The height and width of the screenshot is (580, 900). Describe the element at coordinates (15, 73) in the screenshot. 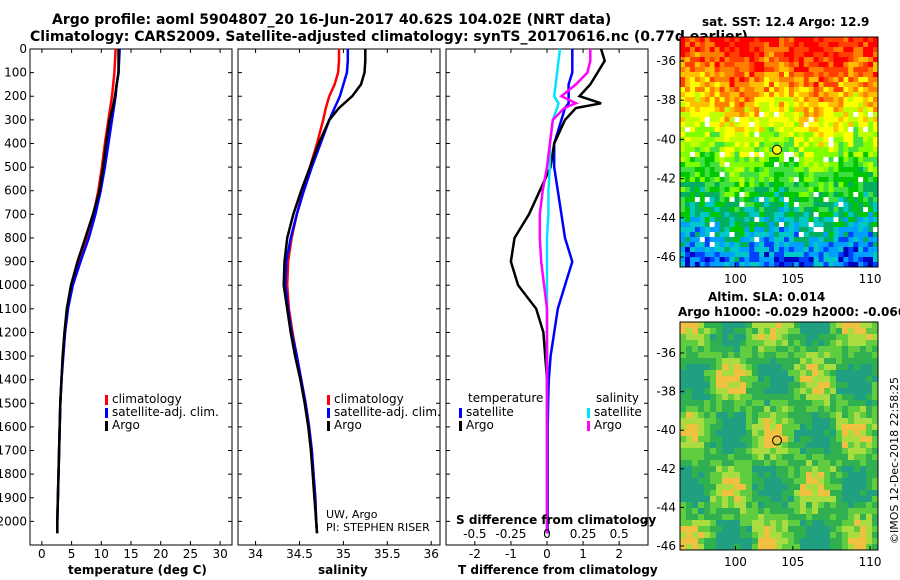

I see `depth-tick-label: 100` at that location.